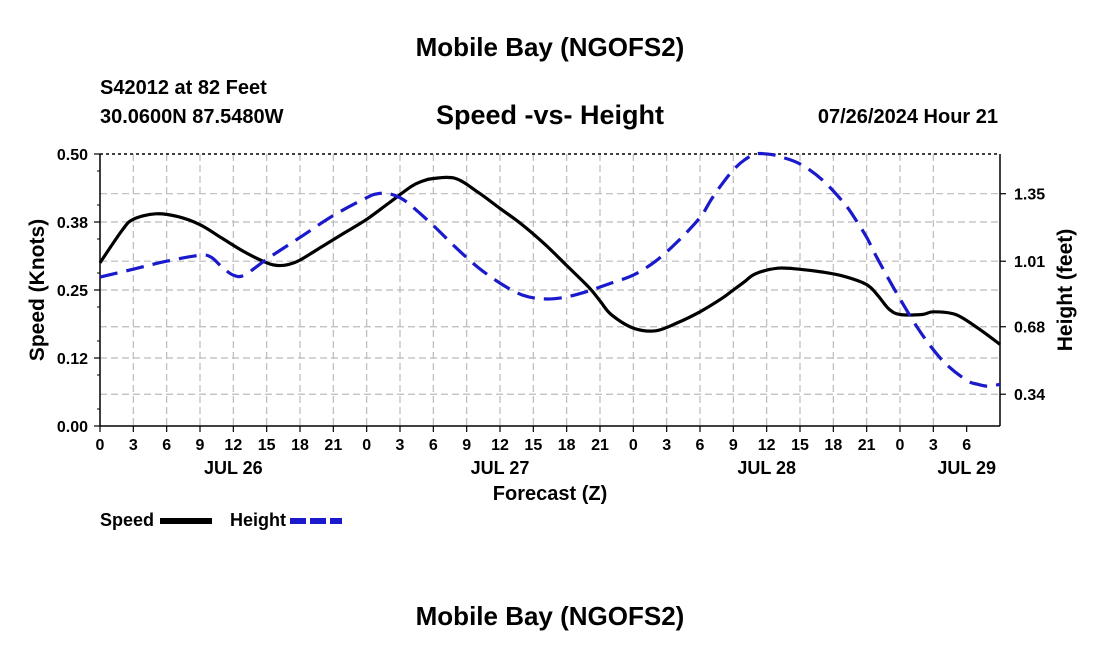  Describe the element at coordinates (766, 468) in the screenshot. I see `x-day-label: JUL 28` at that location.